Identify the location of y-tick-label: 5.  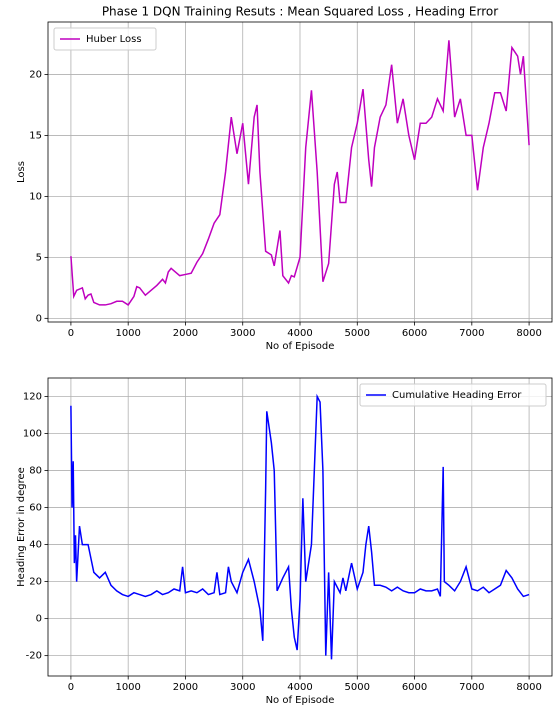
(39, 257).